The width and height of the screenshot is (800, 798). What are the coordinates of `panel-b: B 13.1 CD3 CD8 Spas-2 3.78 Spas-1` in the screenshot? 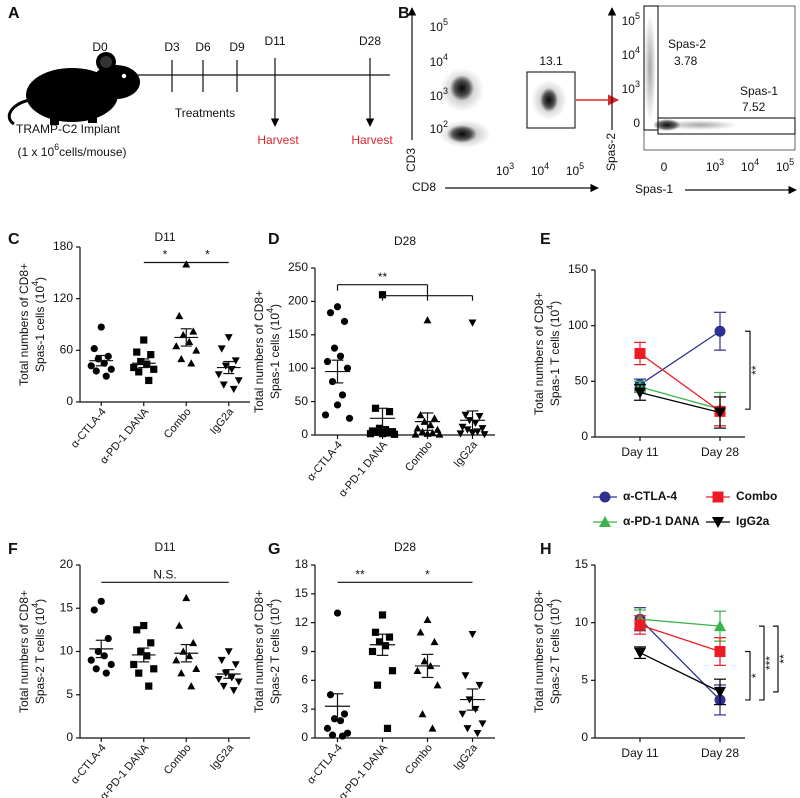 It's located at (597, 100).